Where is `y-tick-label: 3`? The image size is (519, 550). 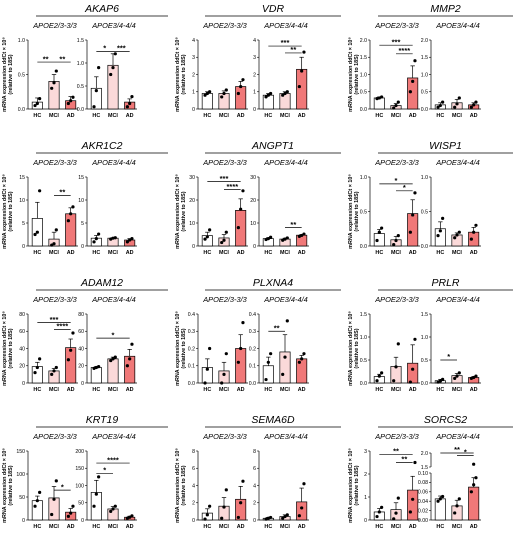
y-tick-label: 3 is located at coordinates (365, 452).